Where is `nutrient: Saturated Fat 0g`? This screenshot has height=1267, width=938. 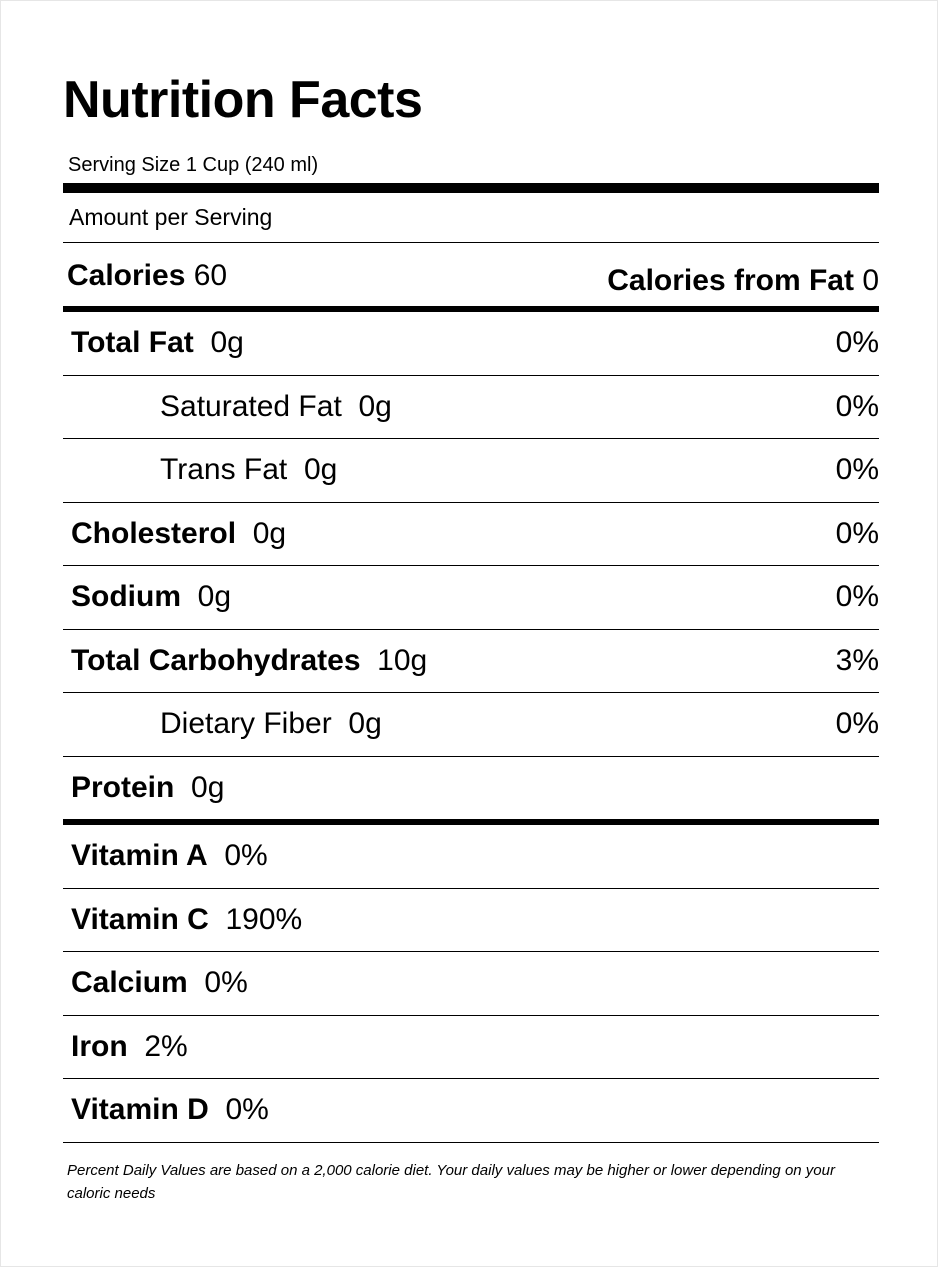
nutrient: Saturated Fat 0g is located at coordinates (276, 407).